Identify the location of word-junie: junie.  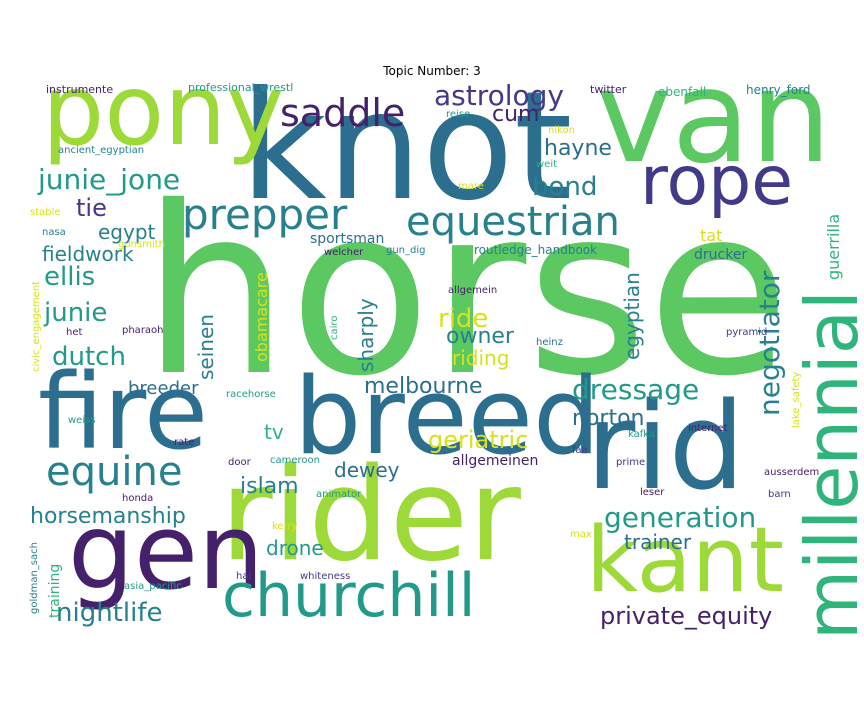
(76, 313).